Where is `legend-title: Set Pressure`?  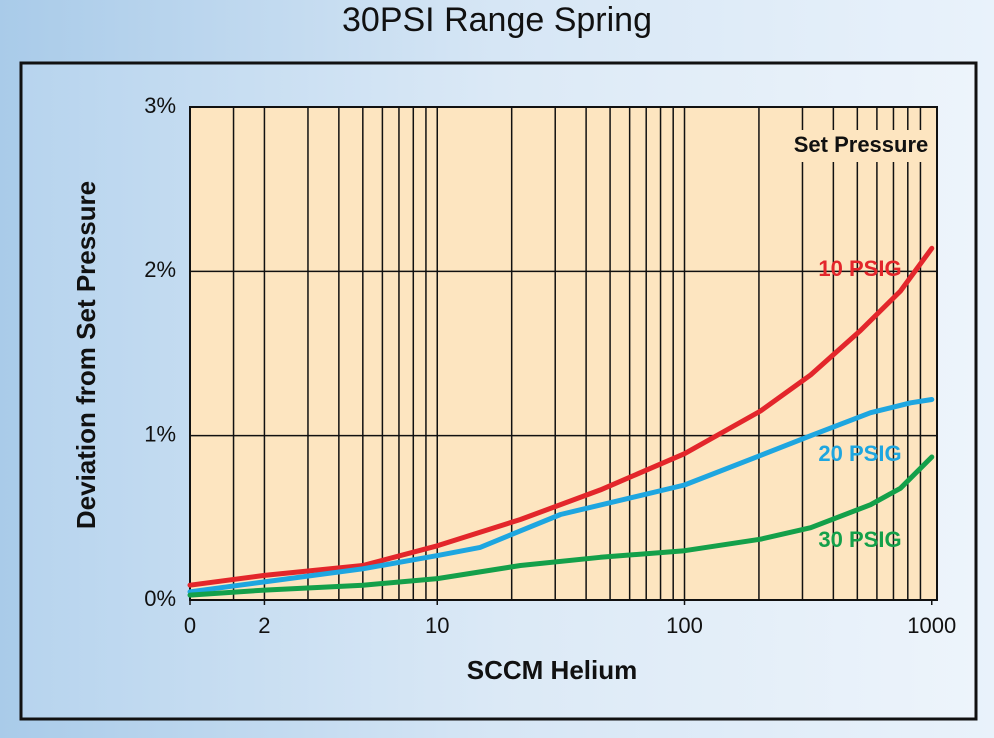
legend-title: Set Pressure is located at coordinates (861, 144).